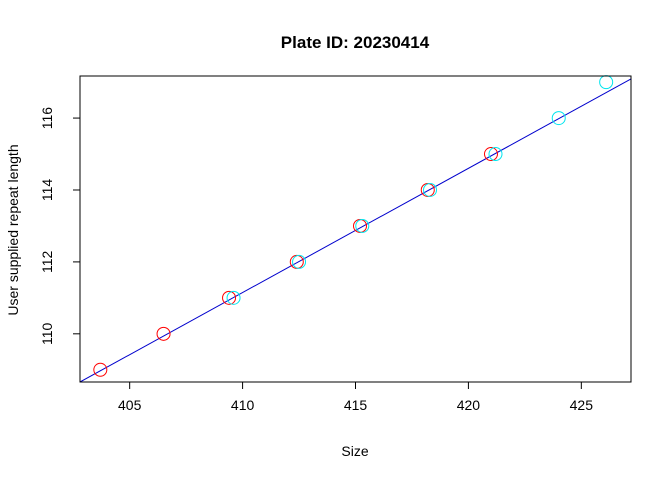 The image size is (672, 480). I want to click on y-axis-label: User supplied repeat length, so click(13, 229).